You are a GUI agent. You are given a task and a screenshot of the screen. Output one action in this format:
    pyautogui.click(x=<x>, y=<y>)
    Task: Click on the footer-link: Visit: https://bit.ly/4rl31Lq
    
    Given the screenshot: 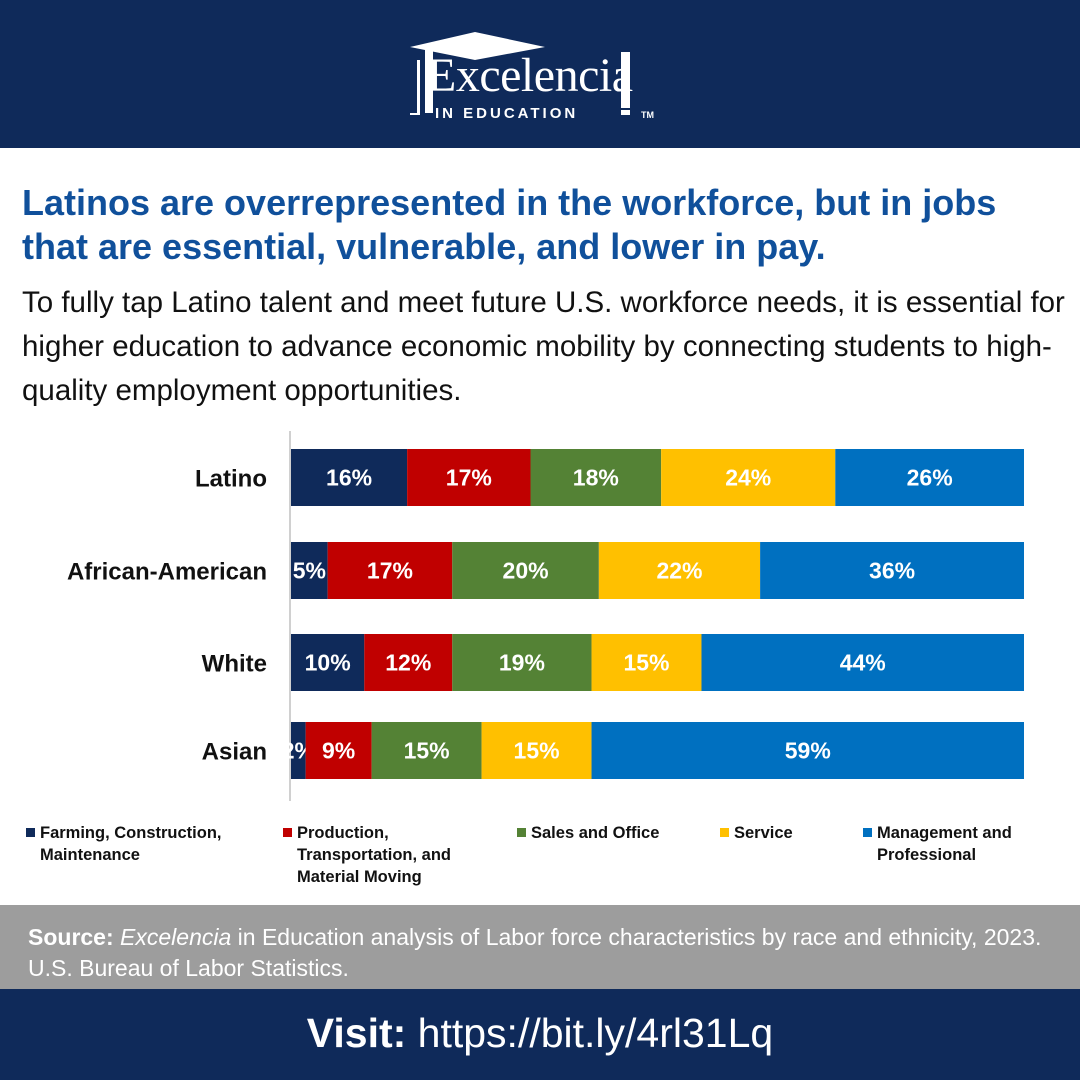 What is the action you would take?
    pyautogui.click(x=540, y=1033)
    